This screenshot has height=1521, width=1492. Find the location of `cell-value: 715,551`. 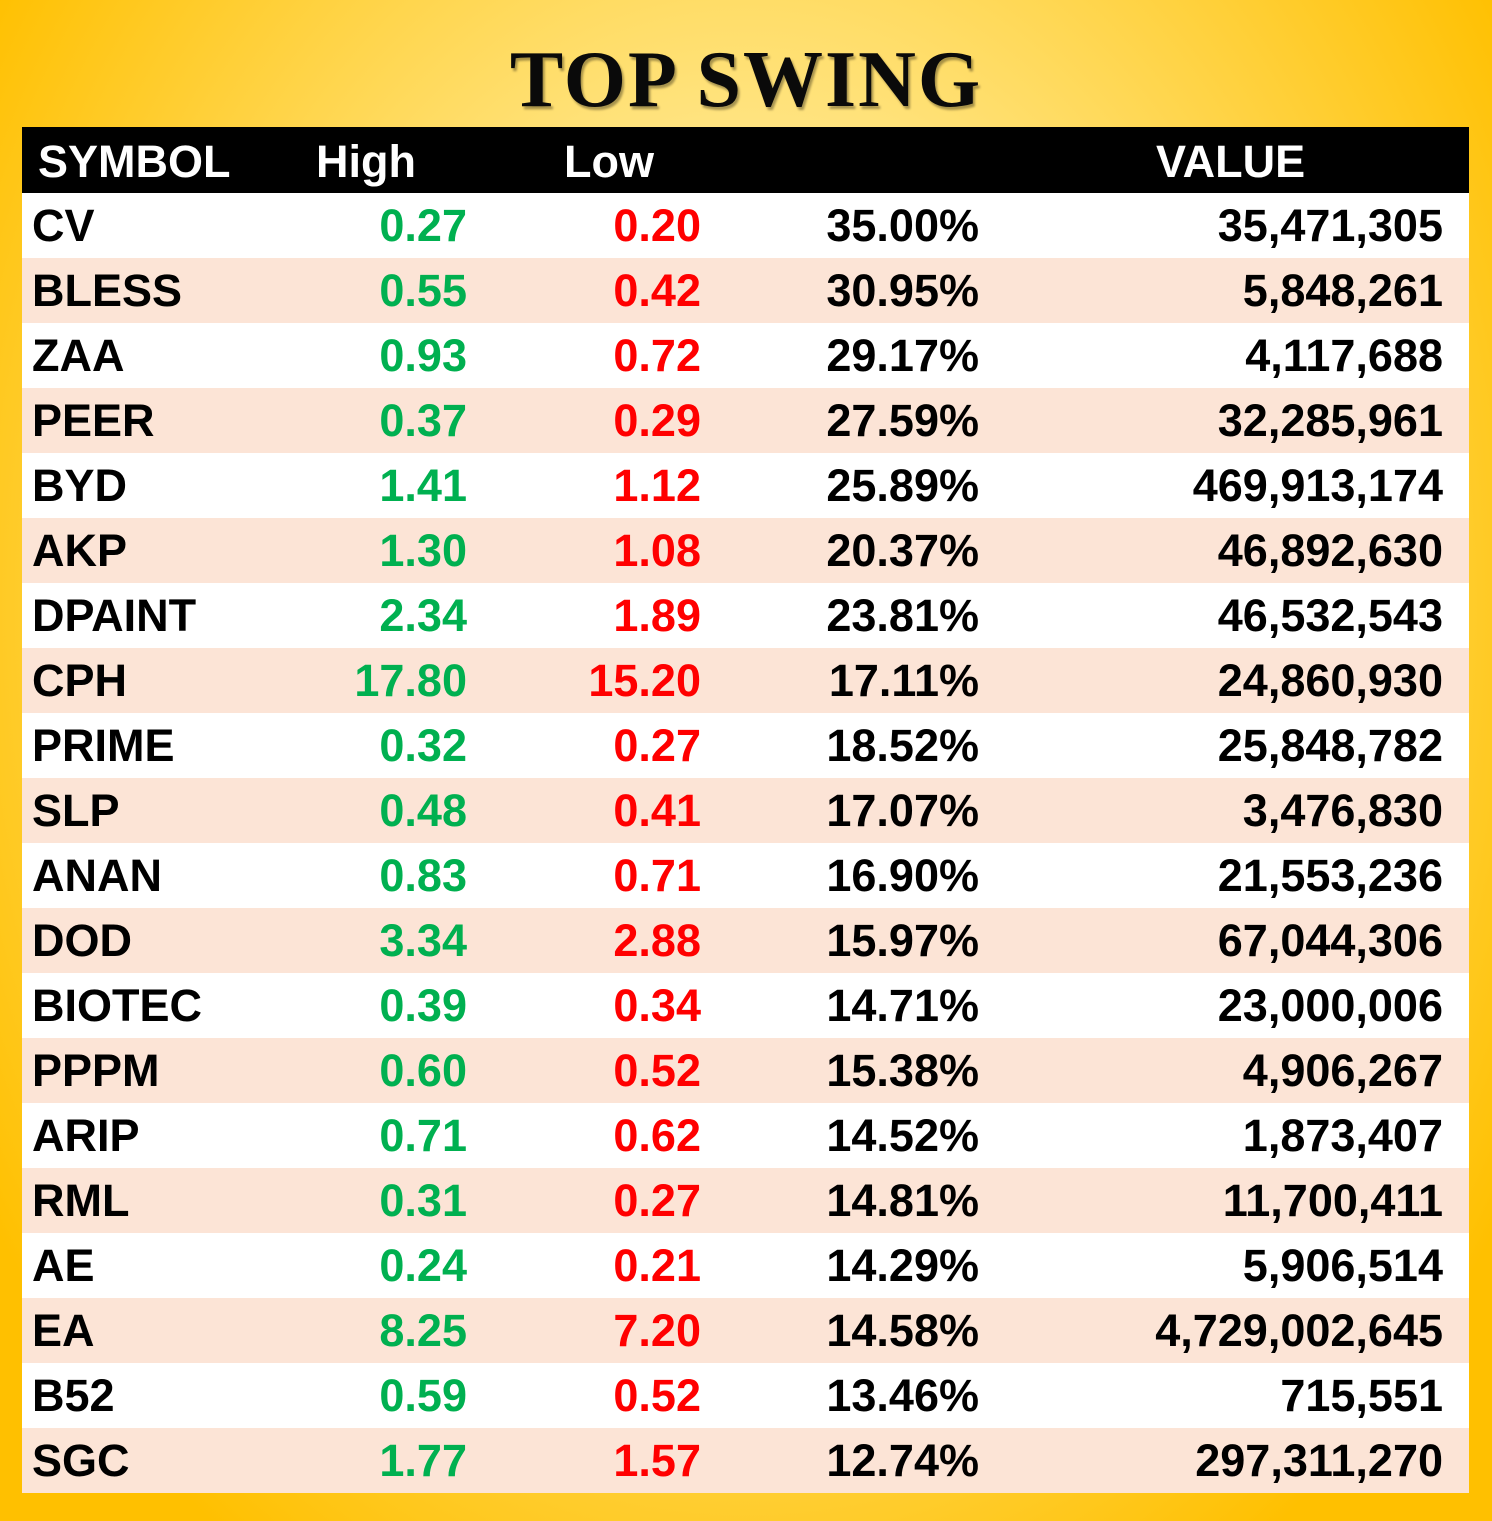

cell-value: 715,551 is located at coordinates (1361, 1395).